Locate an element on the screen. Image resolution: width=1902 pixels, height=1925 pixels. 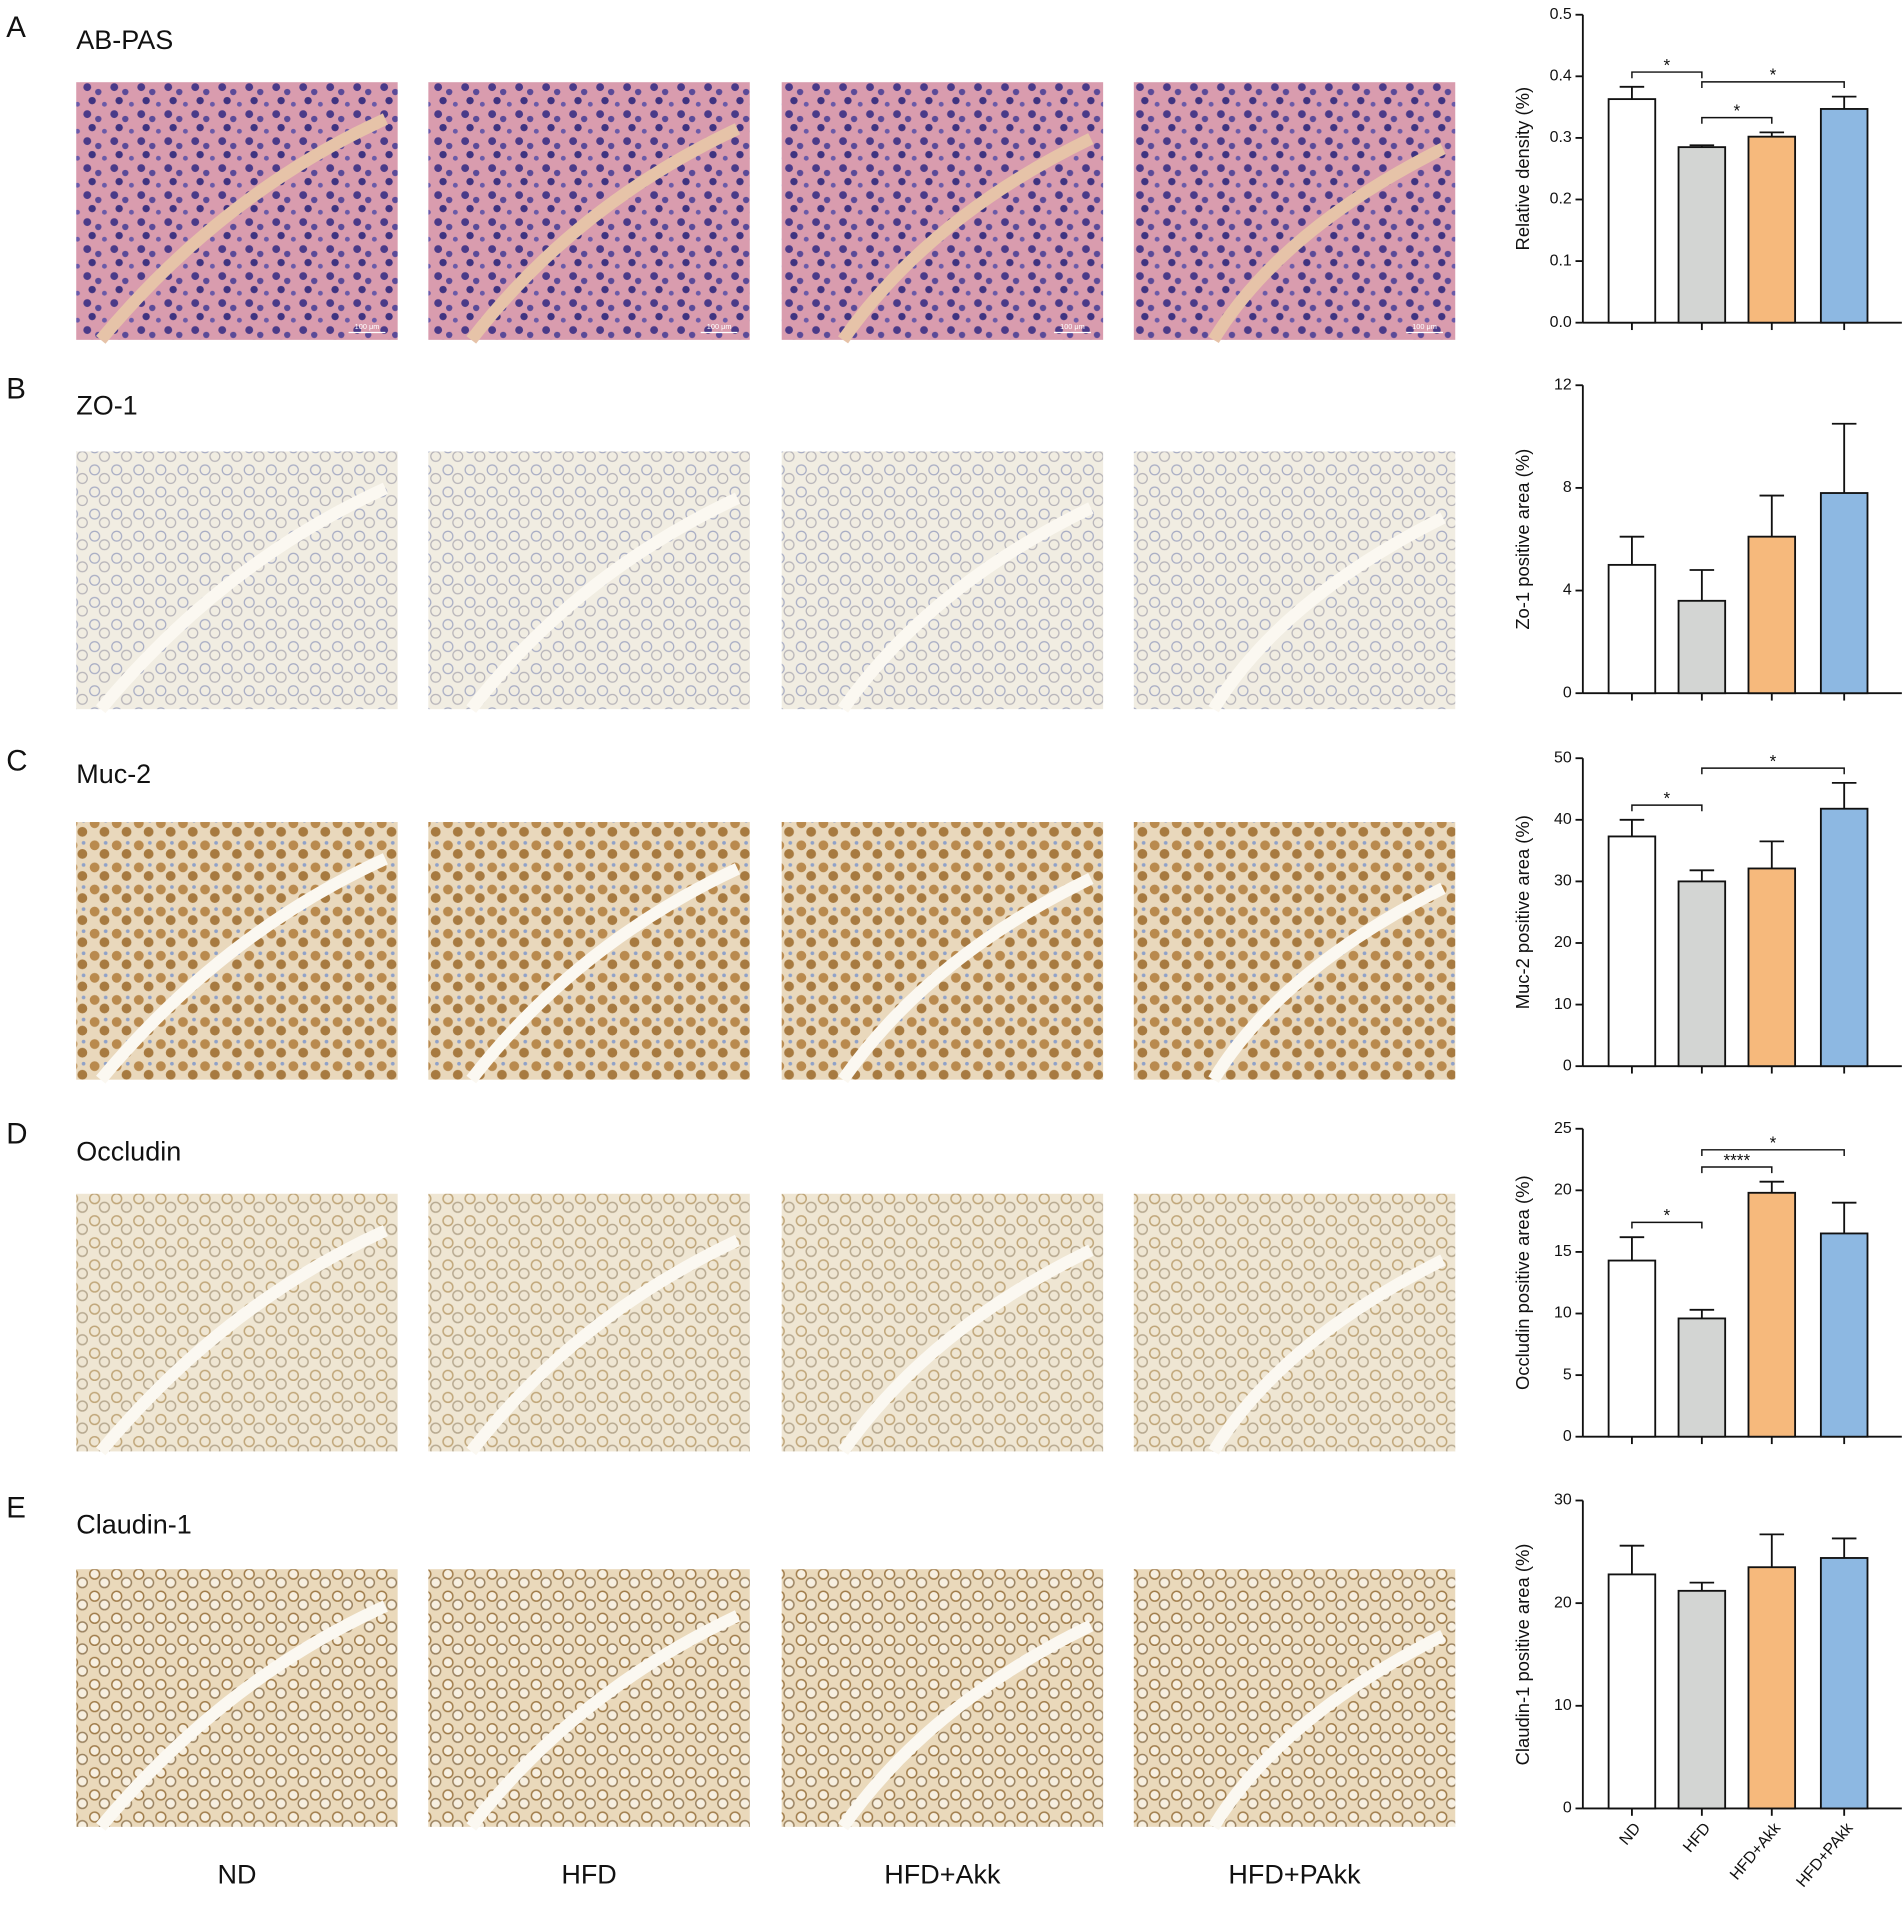
y-tick-label: 0.5 is located at coordinates (1561, 14).